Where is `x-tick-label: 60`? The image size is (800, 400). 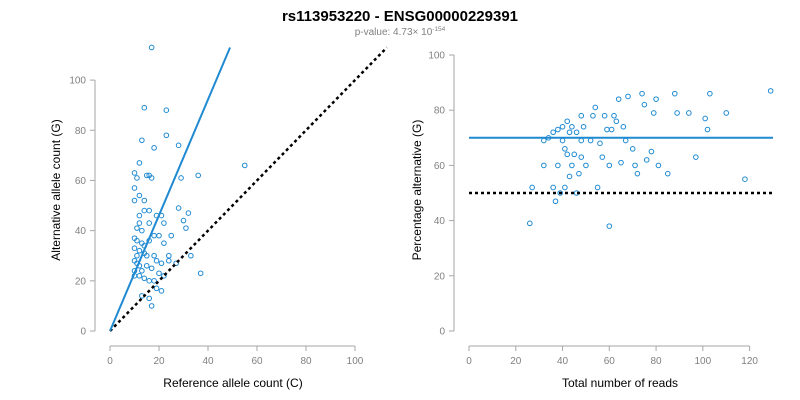 x-tick-label: 60 is located at coordinates (257, 361).